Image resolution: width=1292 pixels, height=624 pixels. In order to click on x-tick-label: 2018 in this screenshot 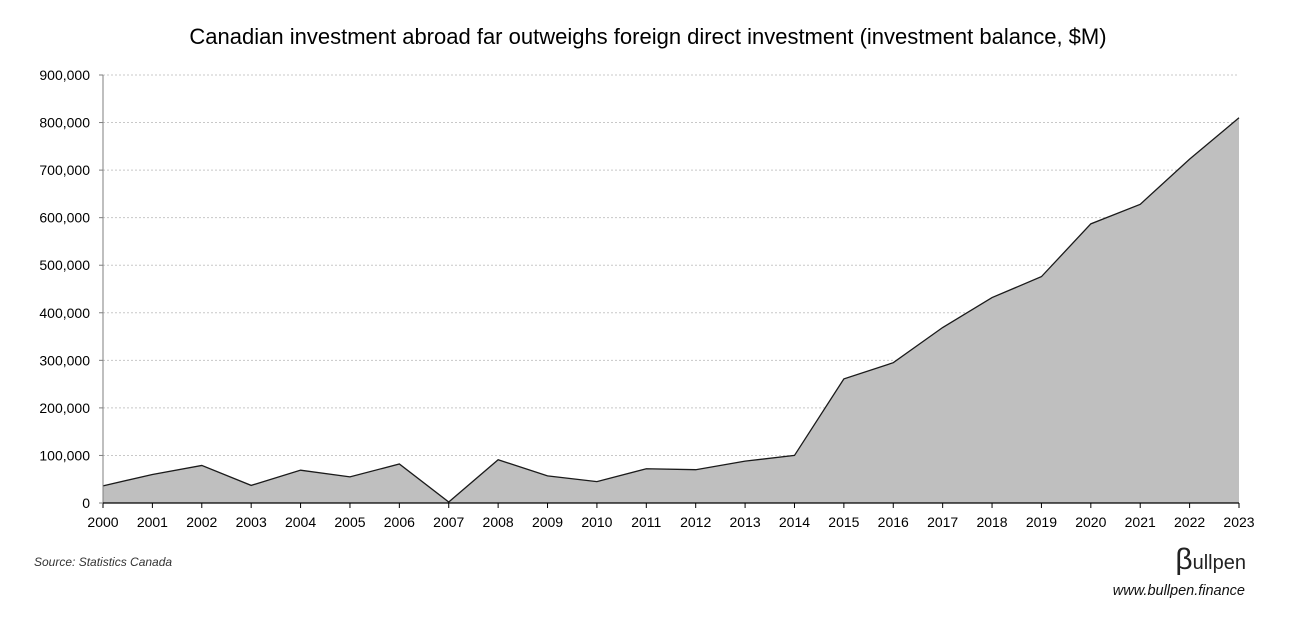, I will do `click(991, 522)`.